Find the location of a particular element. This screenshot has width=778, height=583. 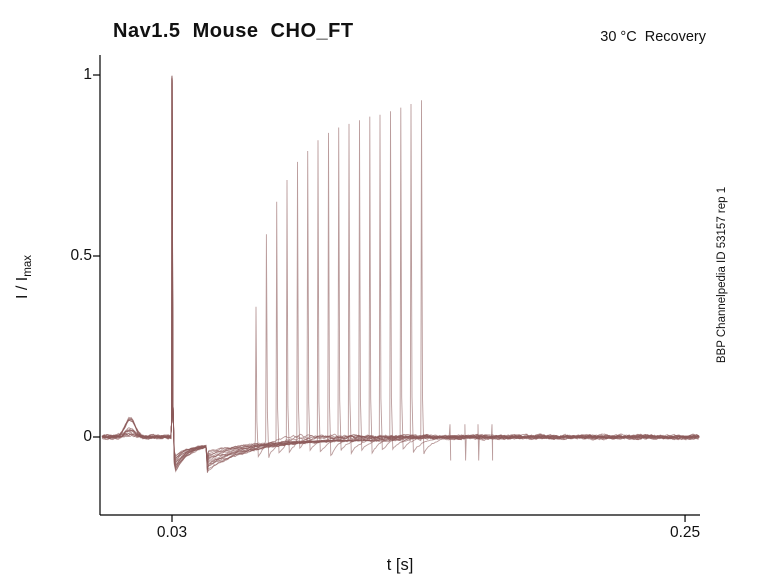

x-tick-label-003: 0.03 is located at coordinates (172, 532).